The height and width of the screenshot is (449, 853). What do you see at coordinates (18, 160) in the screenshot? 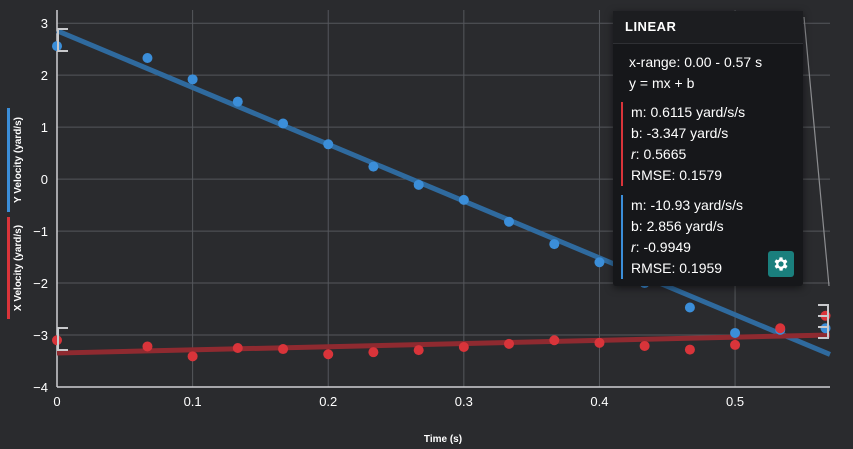
I see `y-axis-title-y-velocity: Y Velocity (yard/s)` at bounding box center [18, 160].